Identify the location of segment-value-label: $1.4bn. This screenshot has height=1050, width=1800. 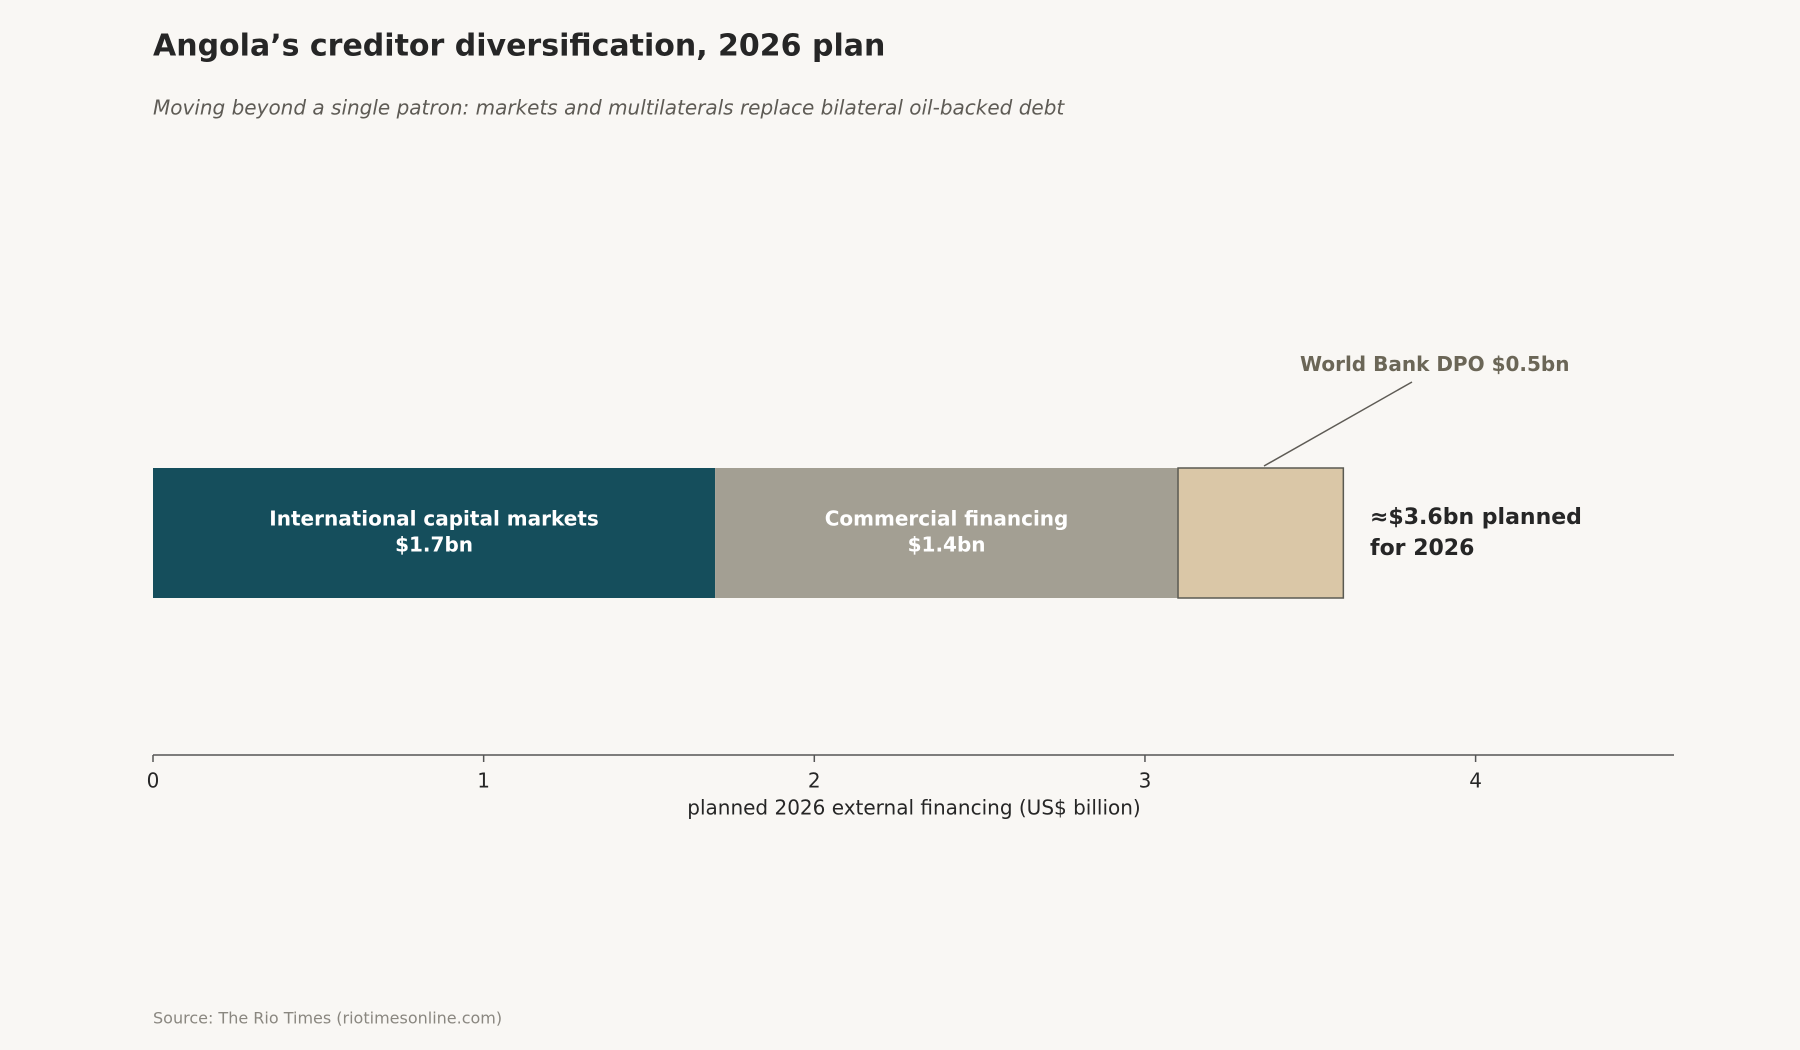
(947, 545).